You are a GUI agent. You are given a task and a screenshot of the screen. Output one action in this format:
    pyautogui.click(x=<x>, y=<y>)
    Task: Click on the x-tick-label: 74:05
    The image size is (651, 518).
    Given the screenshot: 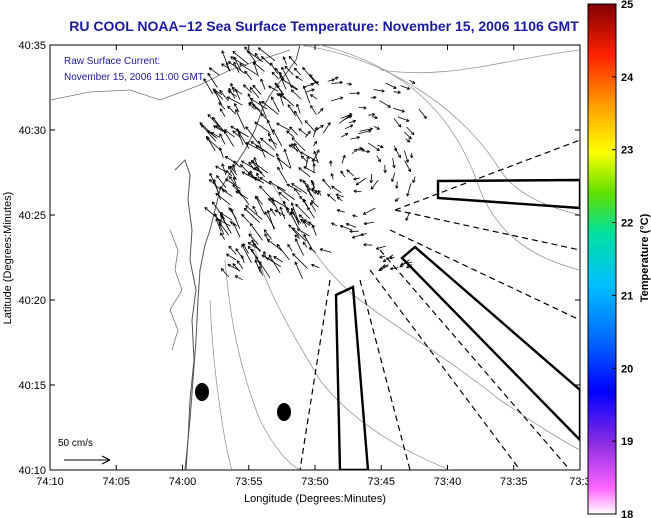 What is the action you would take?
    pyautogui.click(x=116, y=482)
    